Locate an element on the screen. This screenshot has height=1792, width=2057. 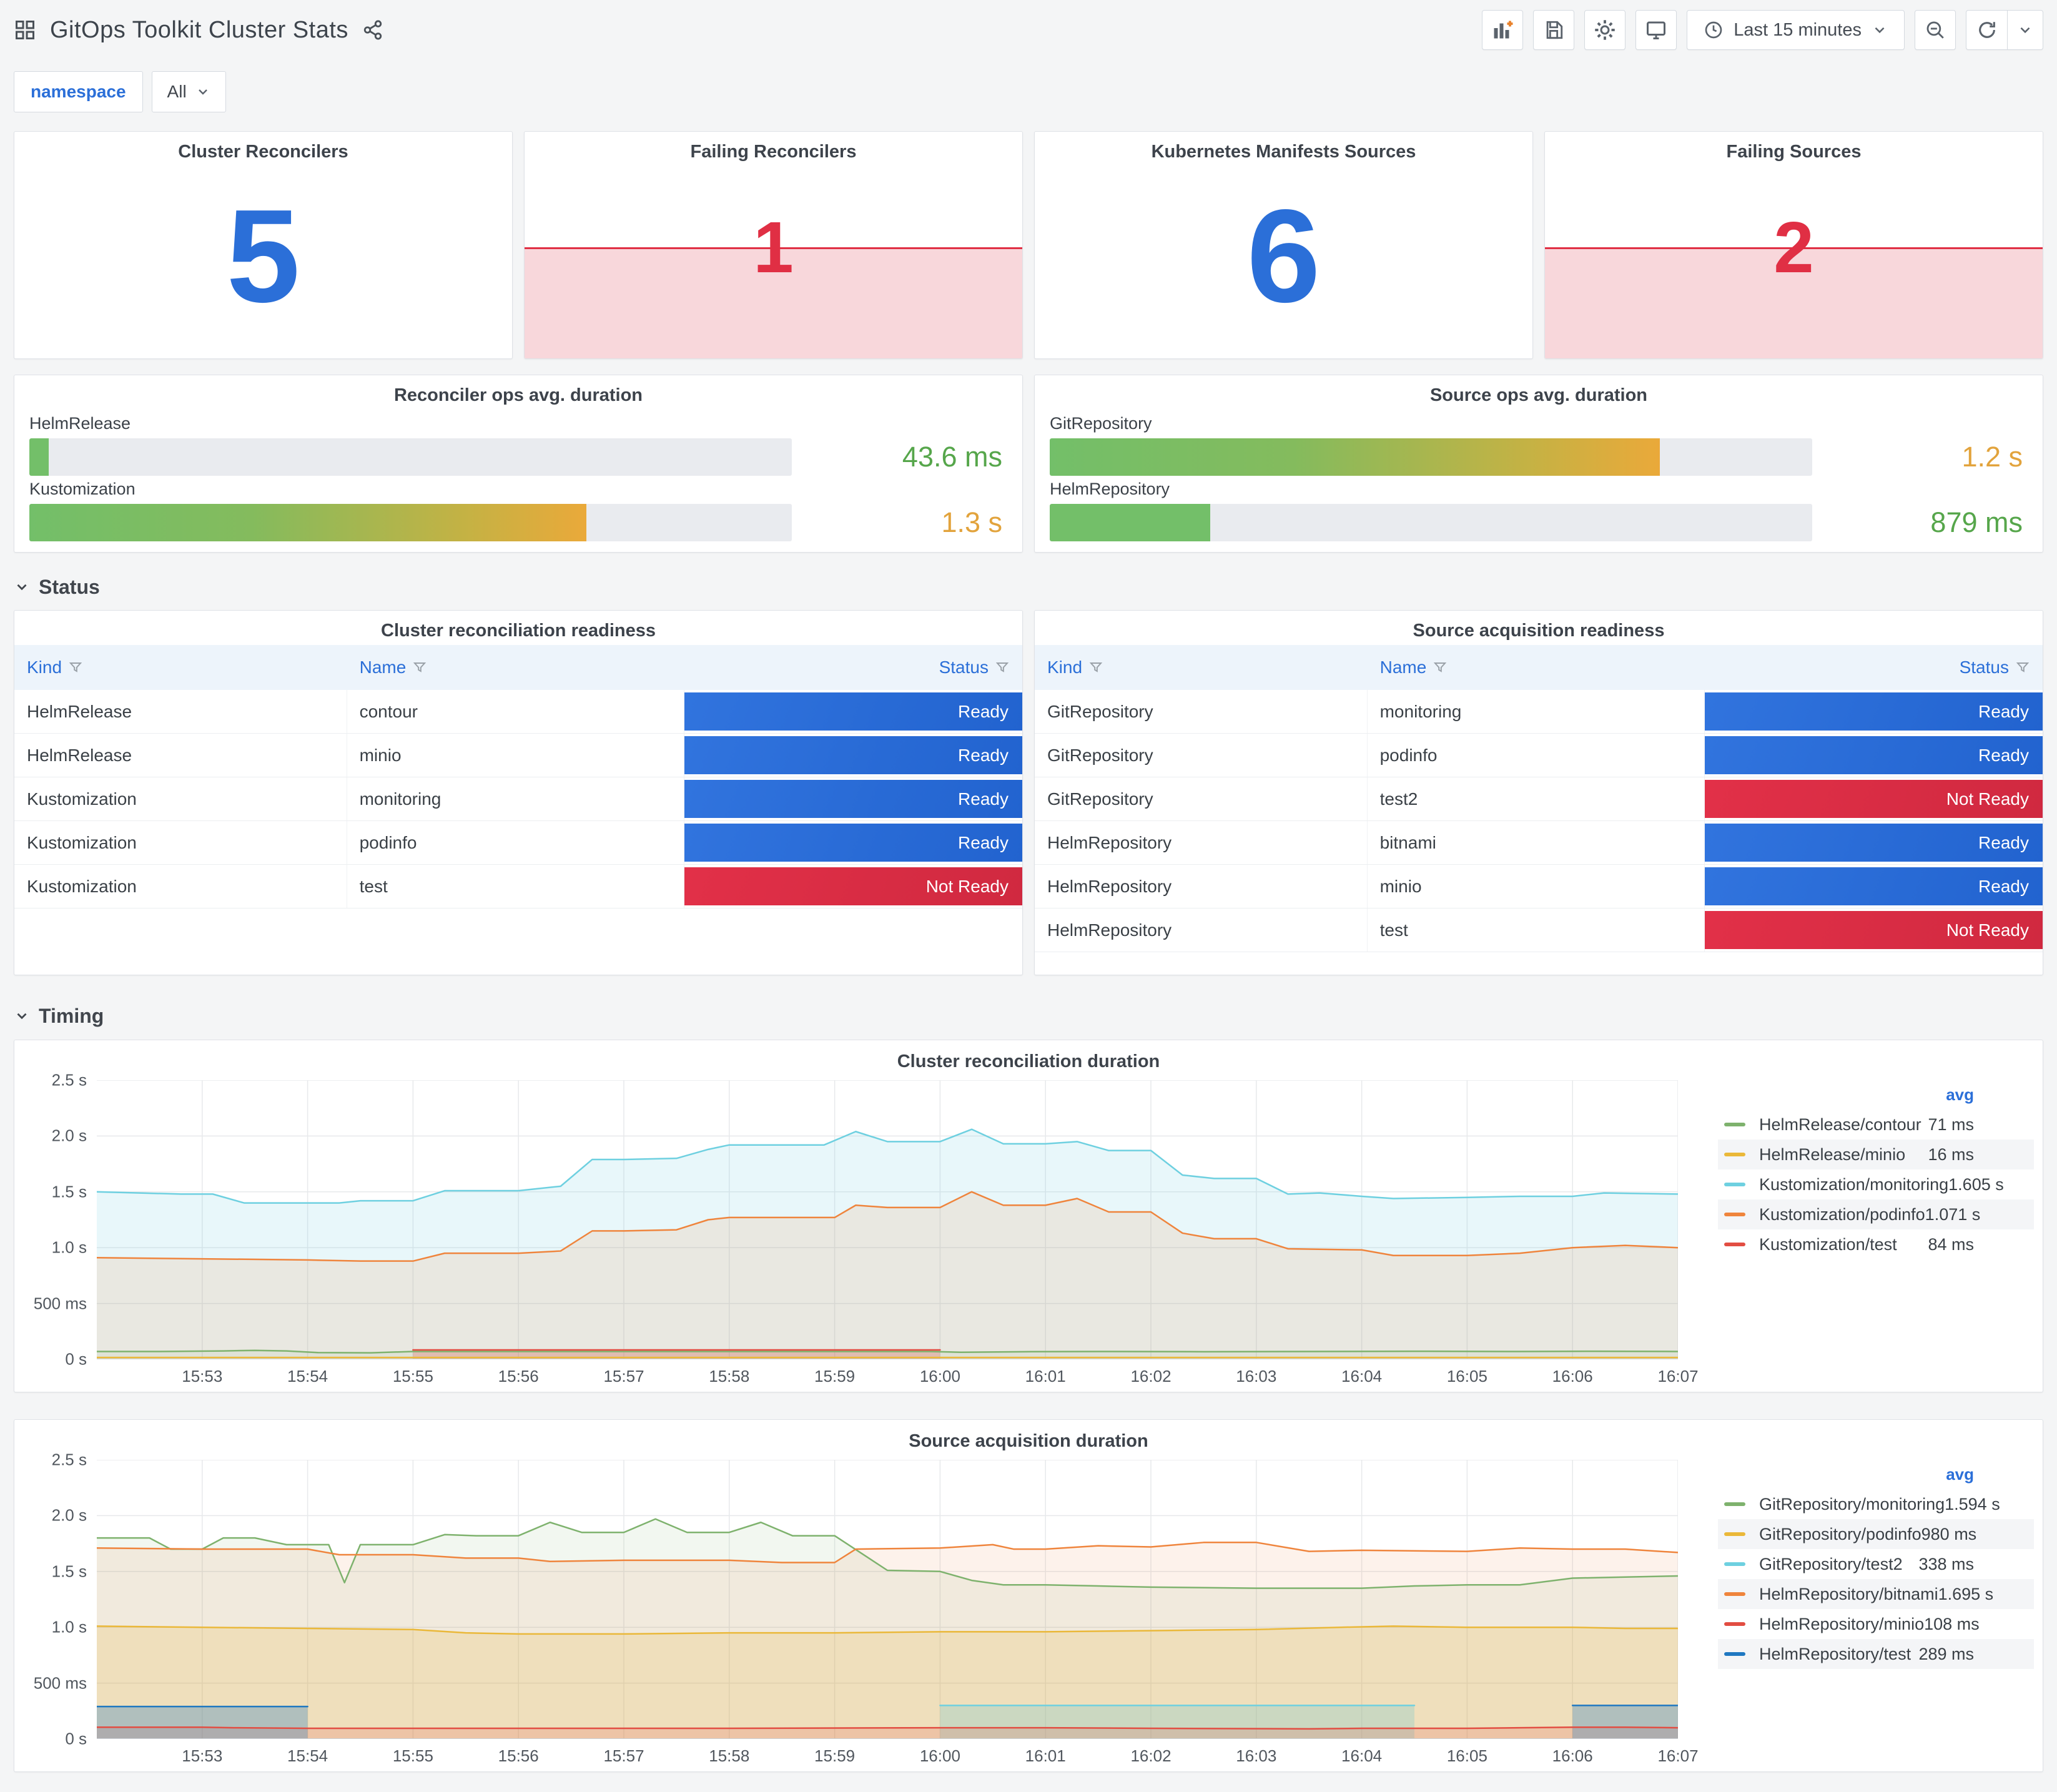
cell-kind: HelmRelease is located at coordinates (181, 711).